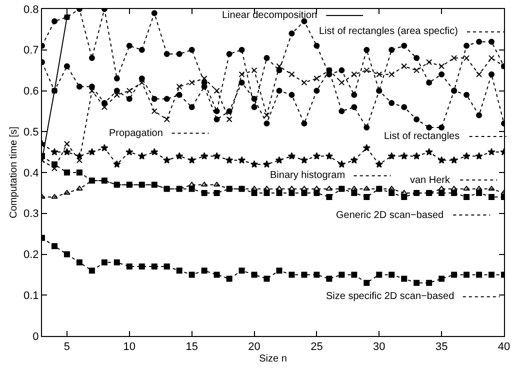  I want to click on x-tick-label: 30, so click(379, 347).